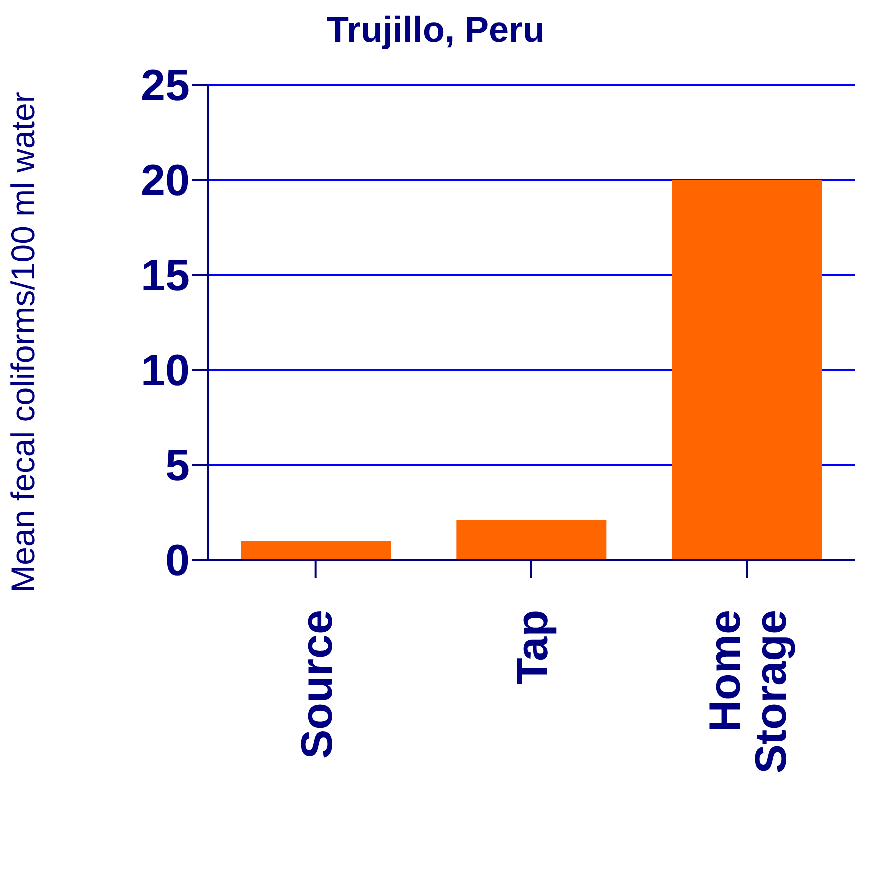  Describe the element at coordinates (165, 276) in the screenshot. I see `y-tick-label: 15` at that location.